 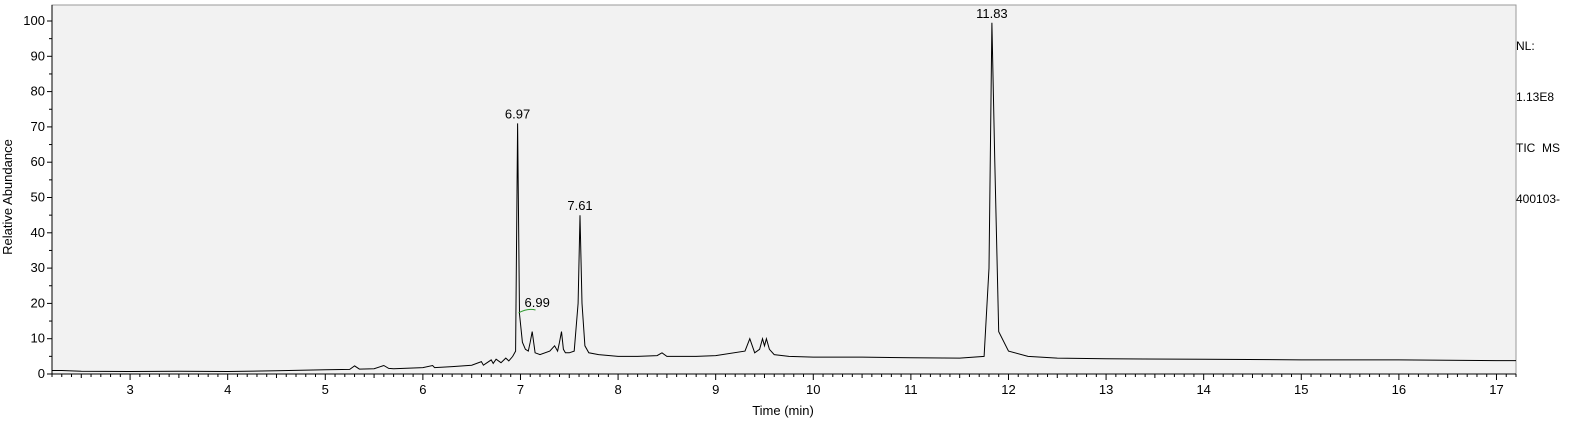 I want to click on x-tick-label: 8, so click(x=617, y=389).